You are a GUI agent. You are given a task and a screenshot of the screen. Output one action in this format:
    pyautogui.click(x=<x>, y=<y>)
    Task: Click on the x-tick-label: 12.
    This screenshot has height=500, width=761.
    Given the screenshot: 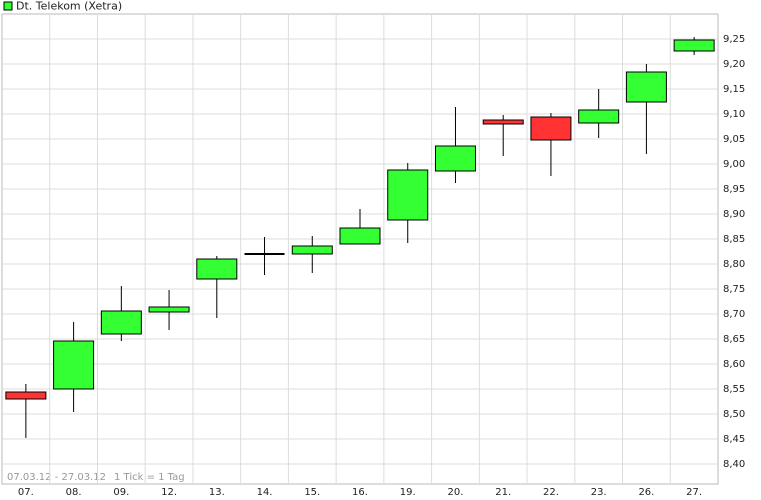 What is the action you would take?
    pyautogui.click(x=169, y=492)
    